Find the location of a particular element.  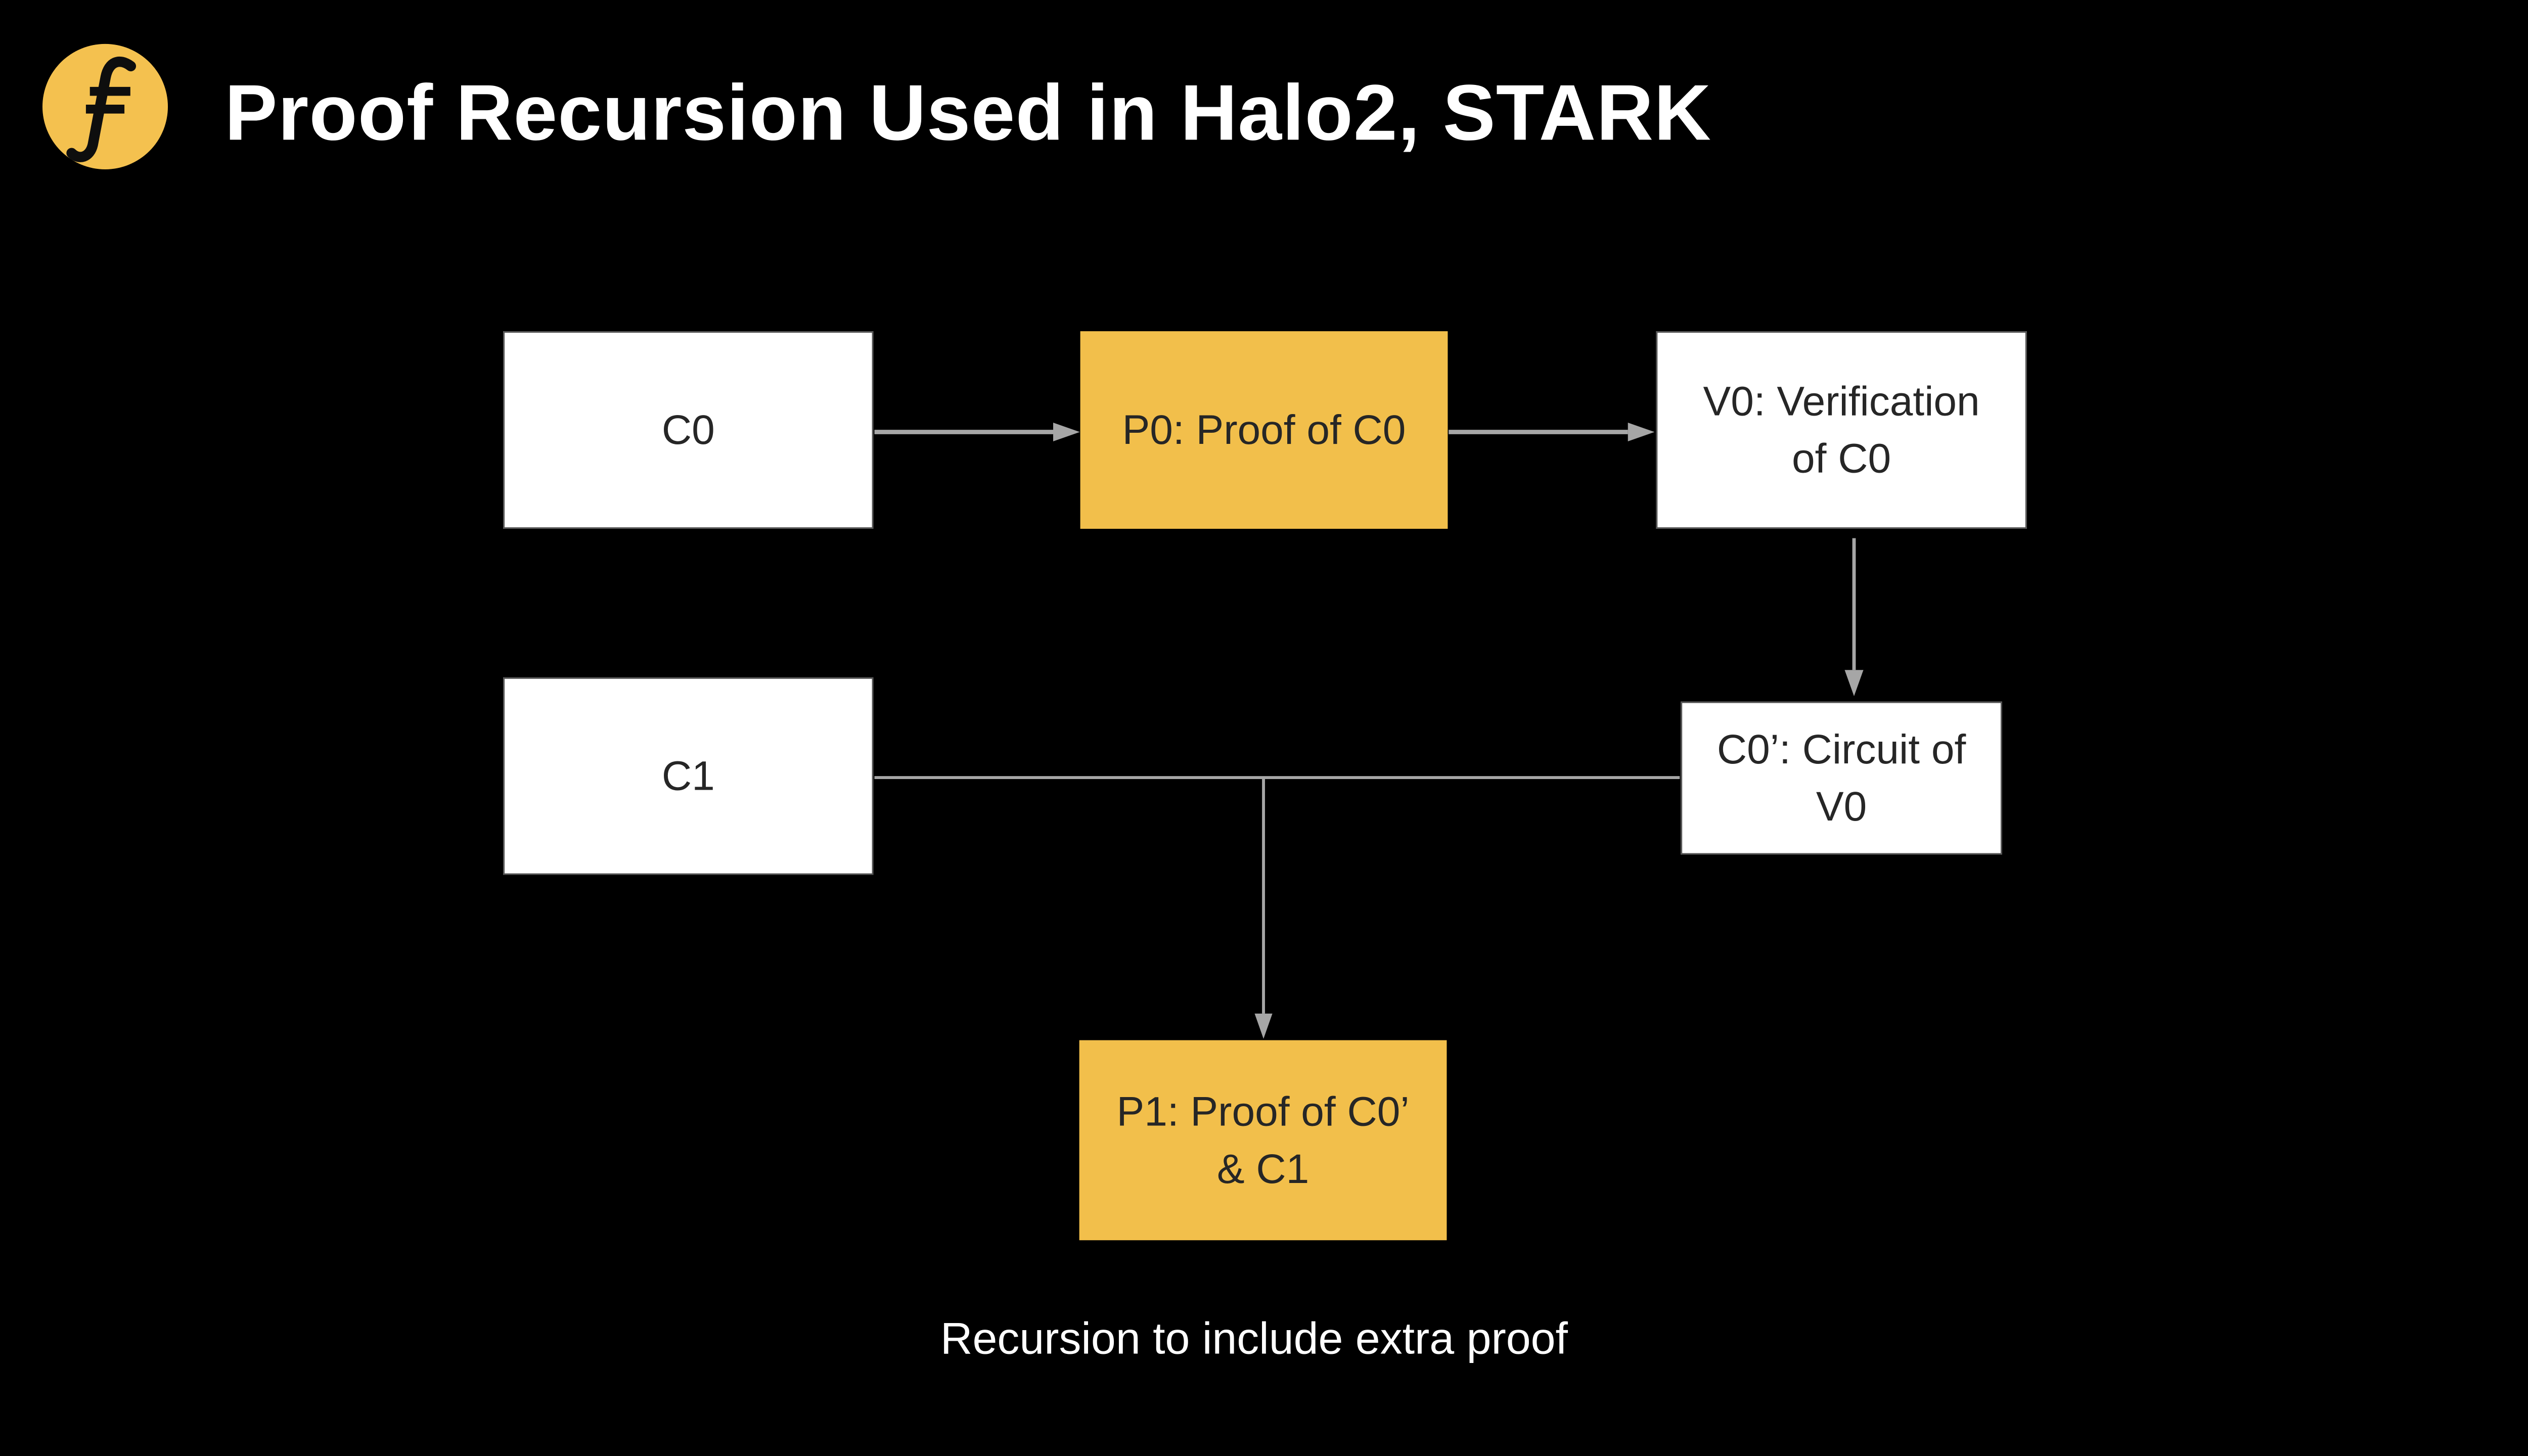

logo-f-stem is located at coordinates (102, 109).